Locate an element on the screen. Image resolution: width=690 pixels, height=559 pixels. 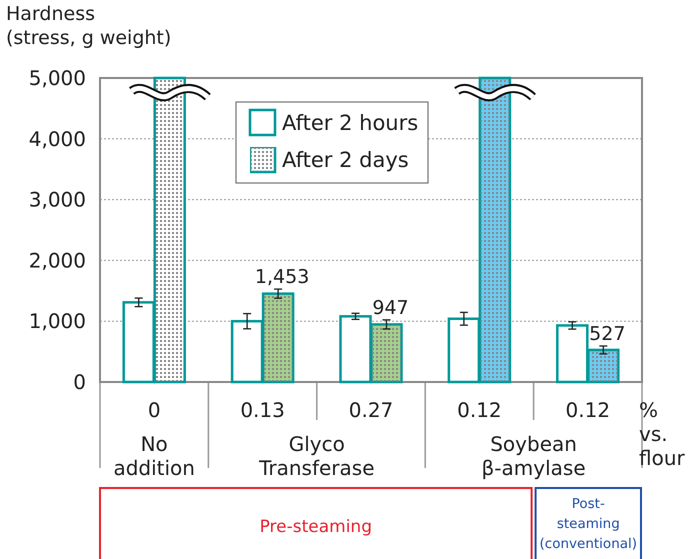
text: Post-steaming (conventional) is located at coordinates (589, 524).